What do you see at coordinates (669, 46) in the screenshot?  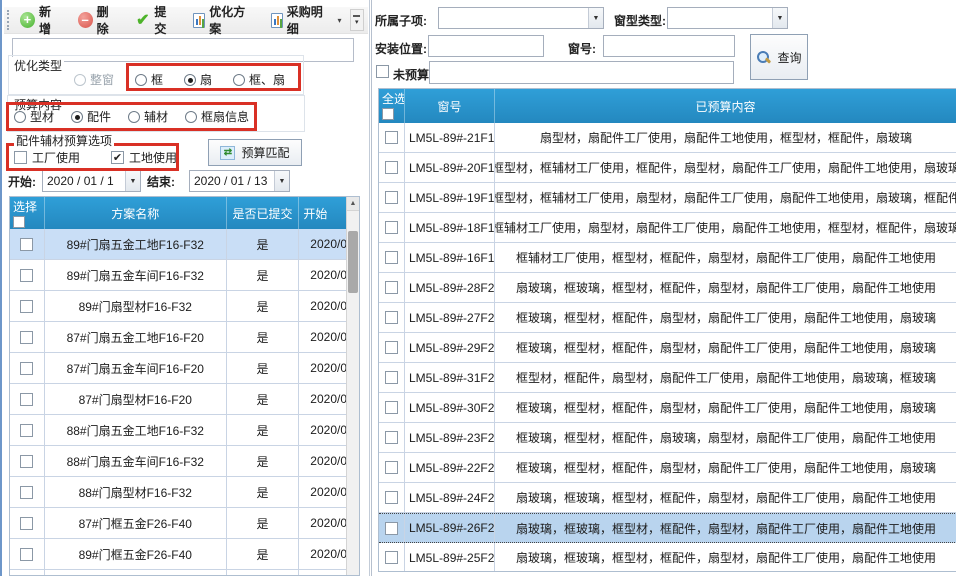 I see `window-no-input` at bounding box center [669, 46].